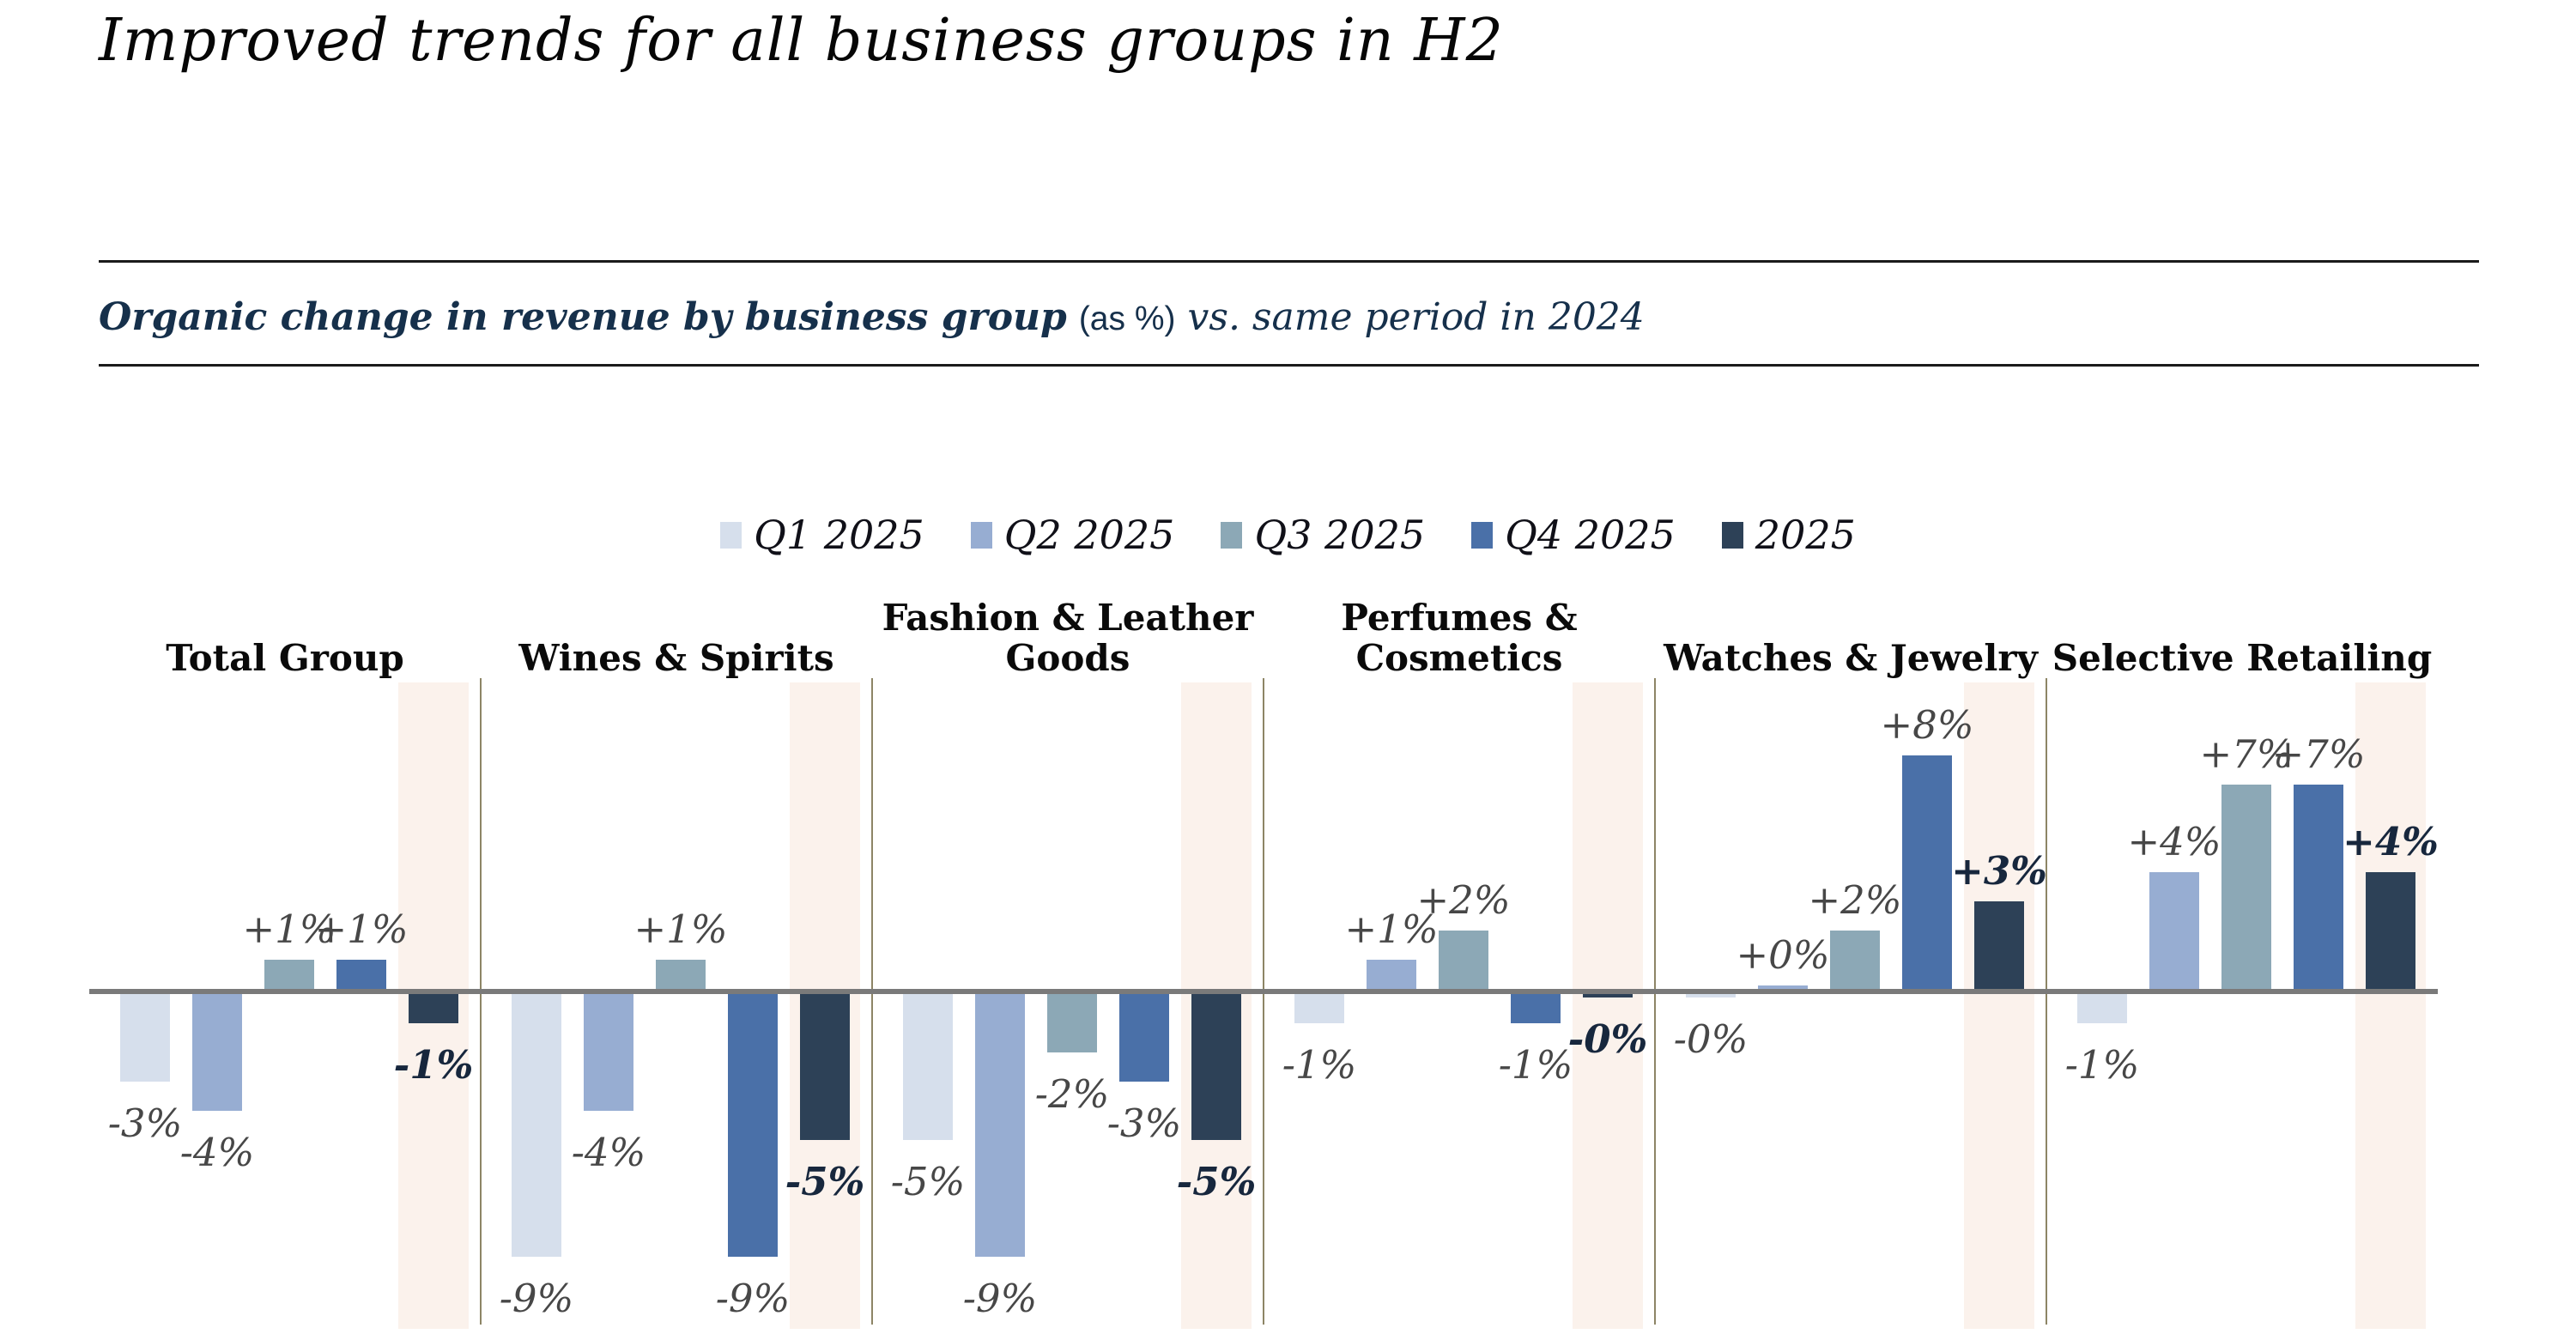 Image resolution: width=2576 pixels, height=1334 pixels. I want to click on group-title: Wines & Spirits, so click(676, 657).